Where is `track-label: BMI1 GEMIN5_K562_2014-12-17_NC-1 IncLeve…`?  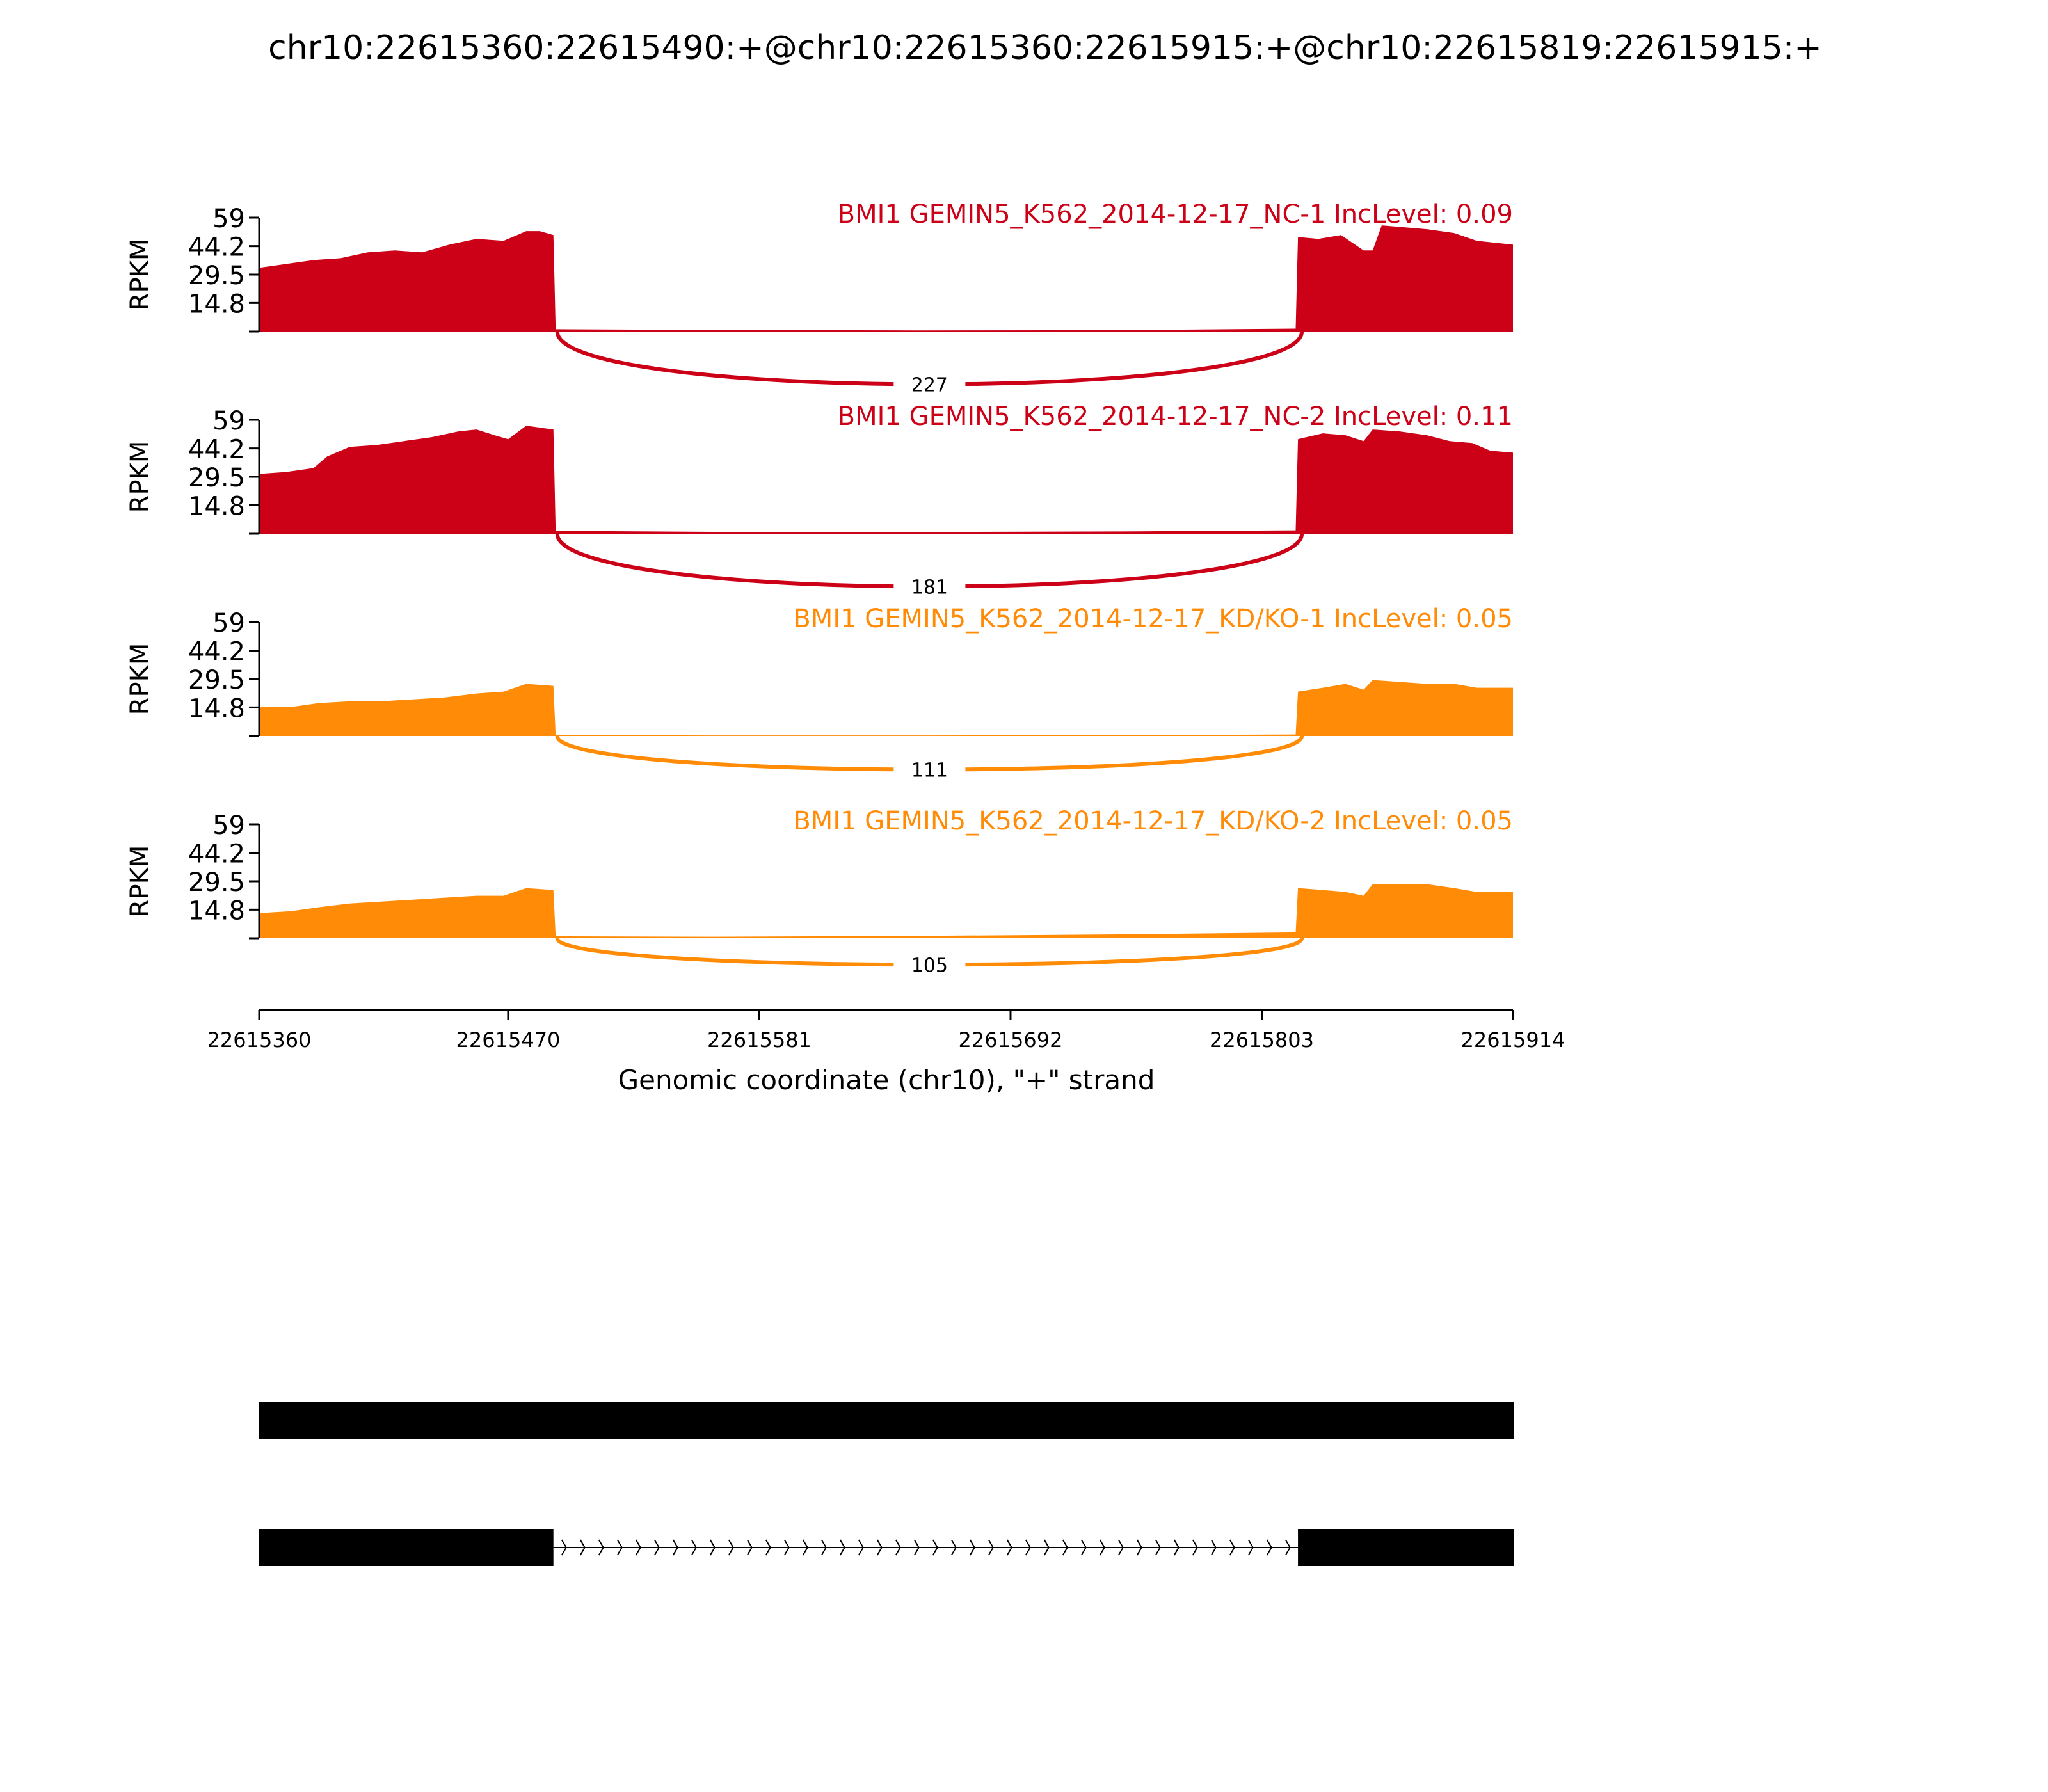 track-label: BMI1 GEMIN5_K562_2014-12-17_NC-1 IncLeve… is located at coordinates (1175, 214).